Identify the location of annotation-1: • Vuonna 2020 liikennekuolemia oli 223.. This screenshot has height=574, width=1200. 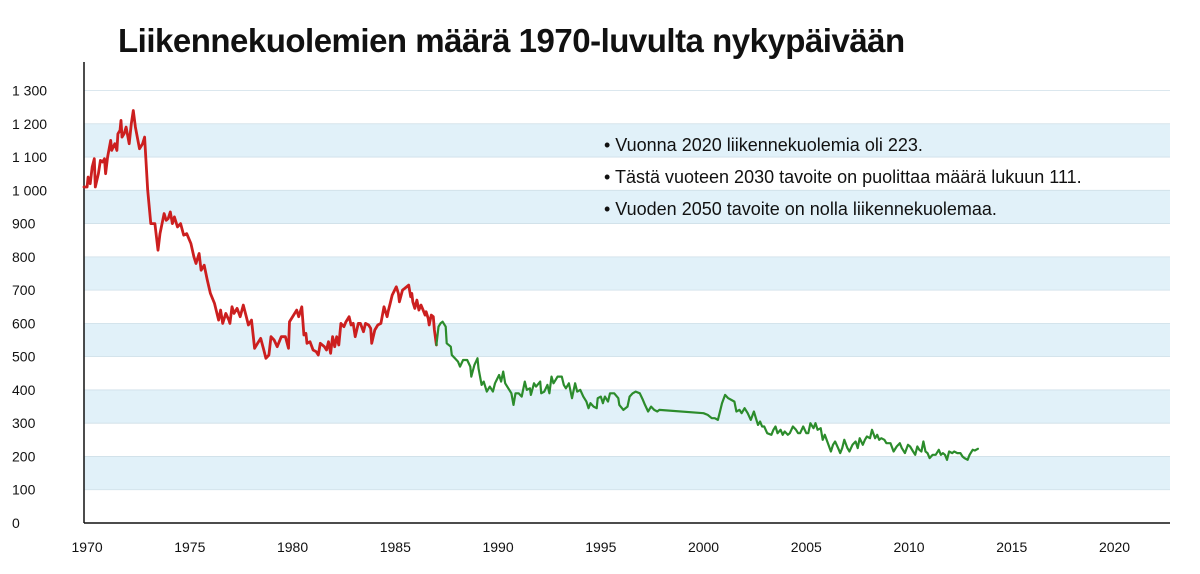
(763, 145).